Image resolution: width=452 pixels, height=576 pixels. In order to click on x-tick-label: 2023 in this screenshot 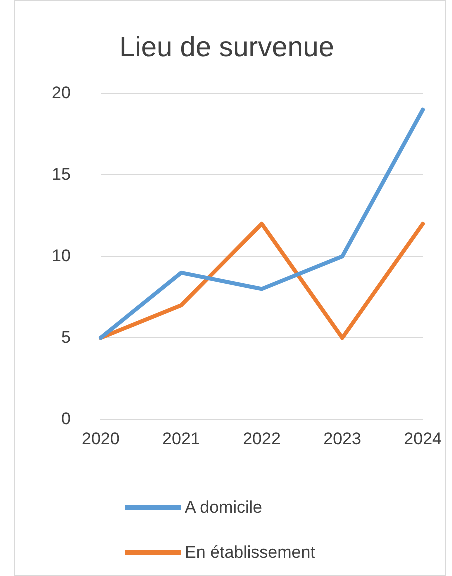, I will do `click(343, 438)`.